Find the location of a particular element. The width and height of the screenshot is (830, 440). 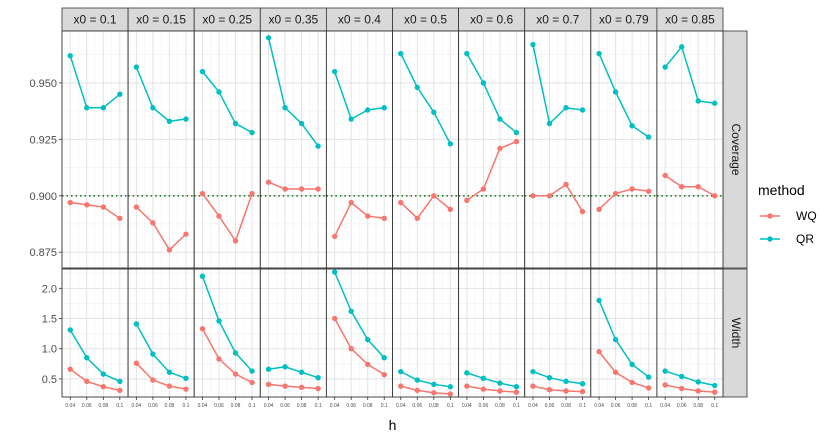

y-tick-label: 1.5 is located at coordinates (49, 320).